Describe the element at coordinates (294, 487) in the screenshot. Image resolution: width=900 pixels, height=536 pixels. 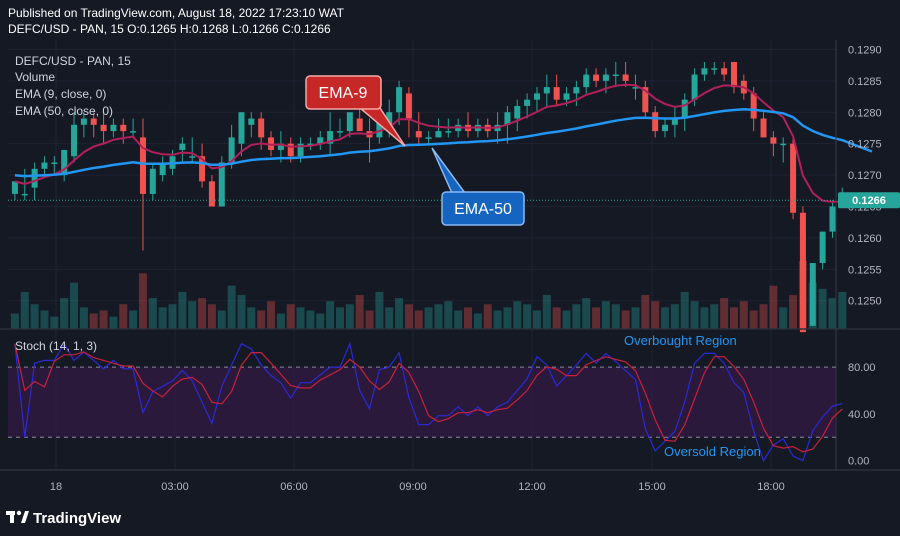
I see `time-tick-label: 06:00` at that location.